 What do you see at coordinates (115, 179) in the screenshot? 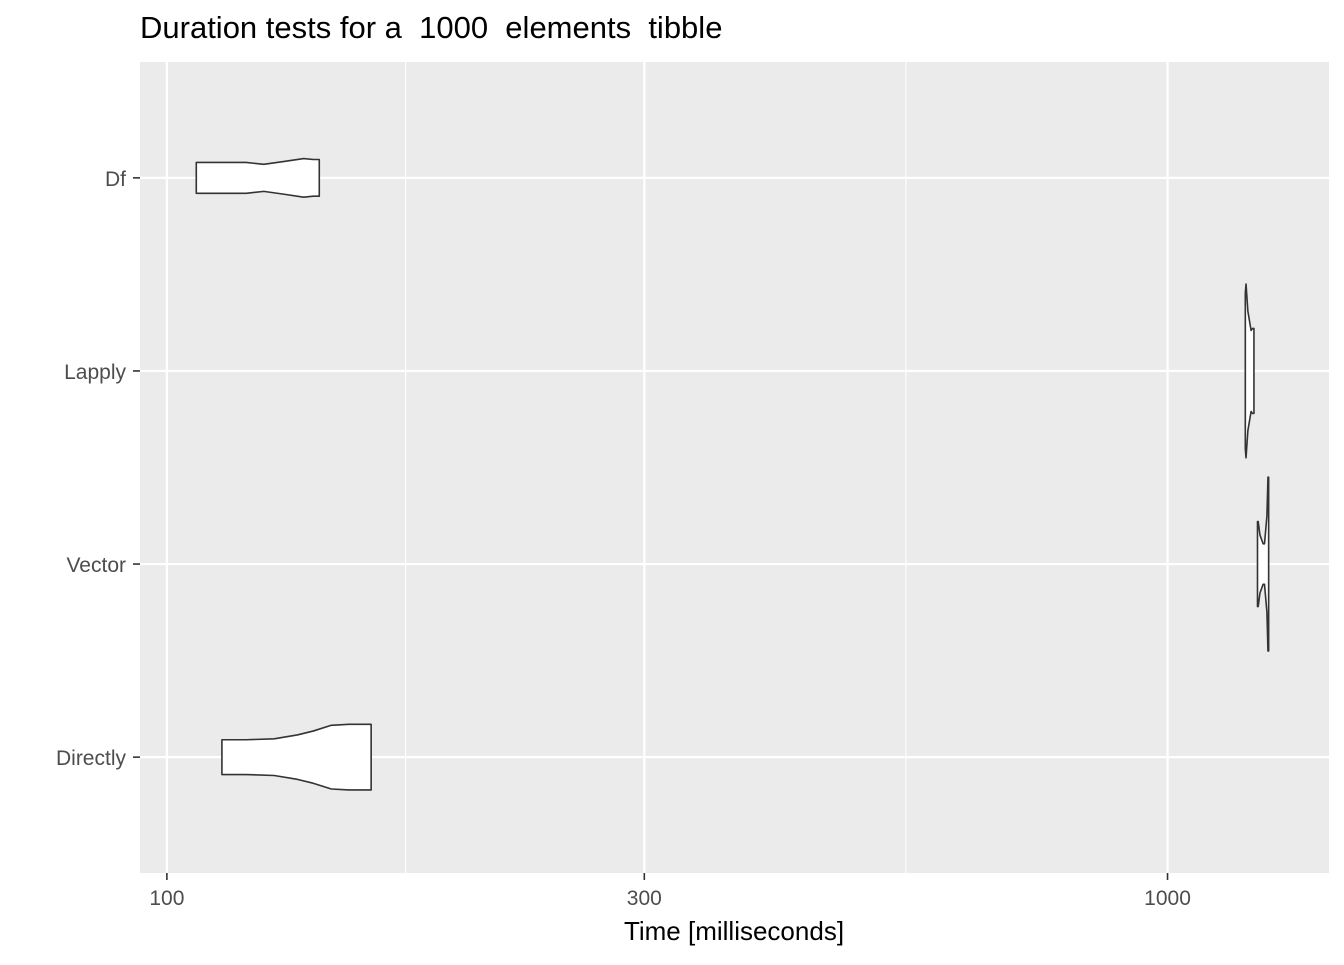
I see `y-tick-label: Df` at bounding box center [115, 179].